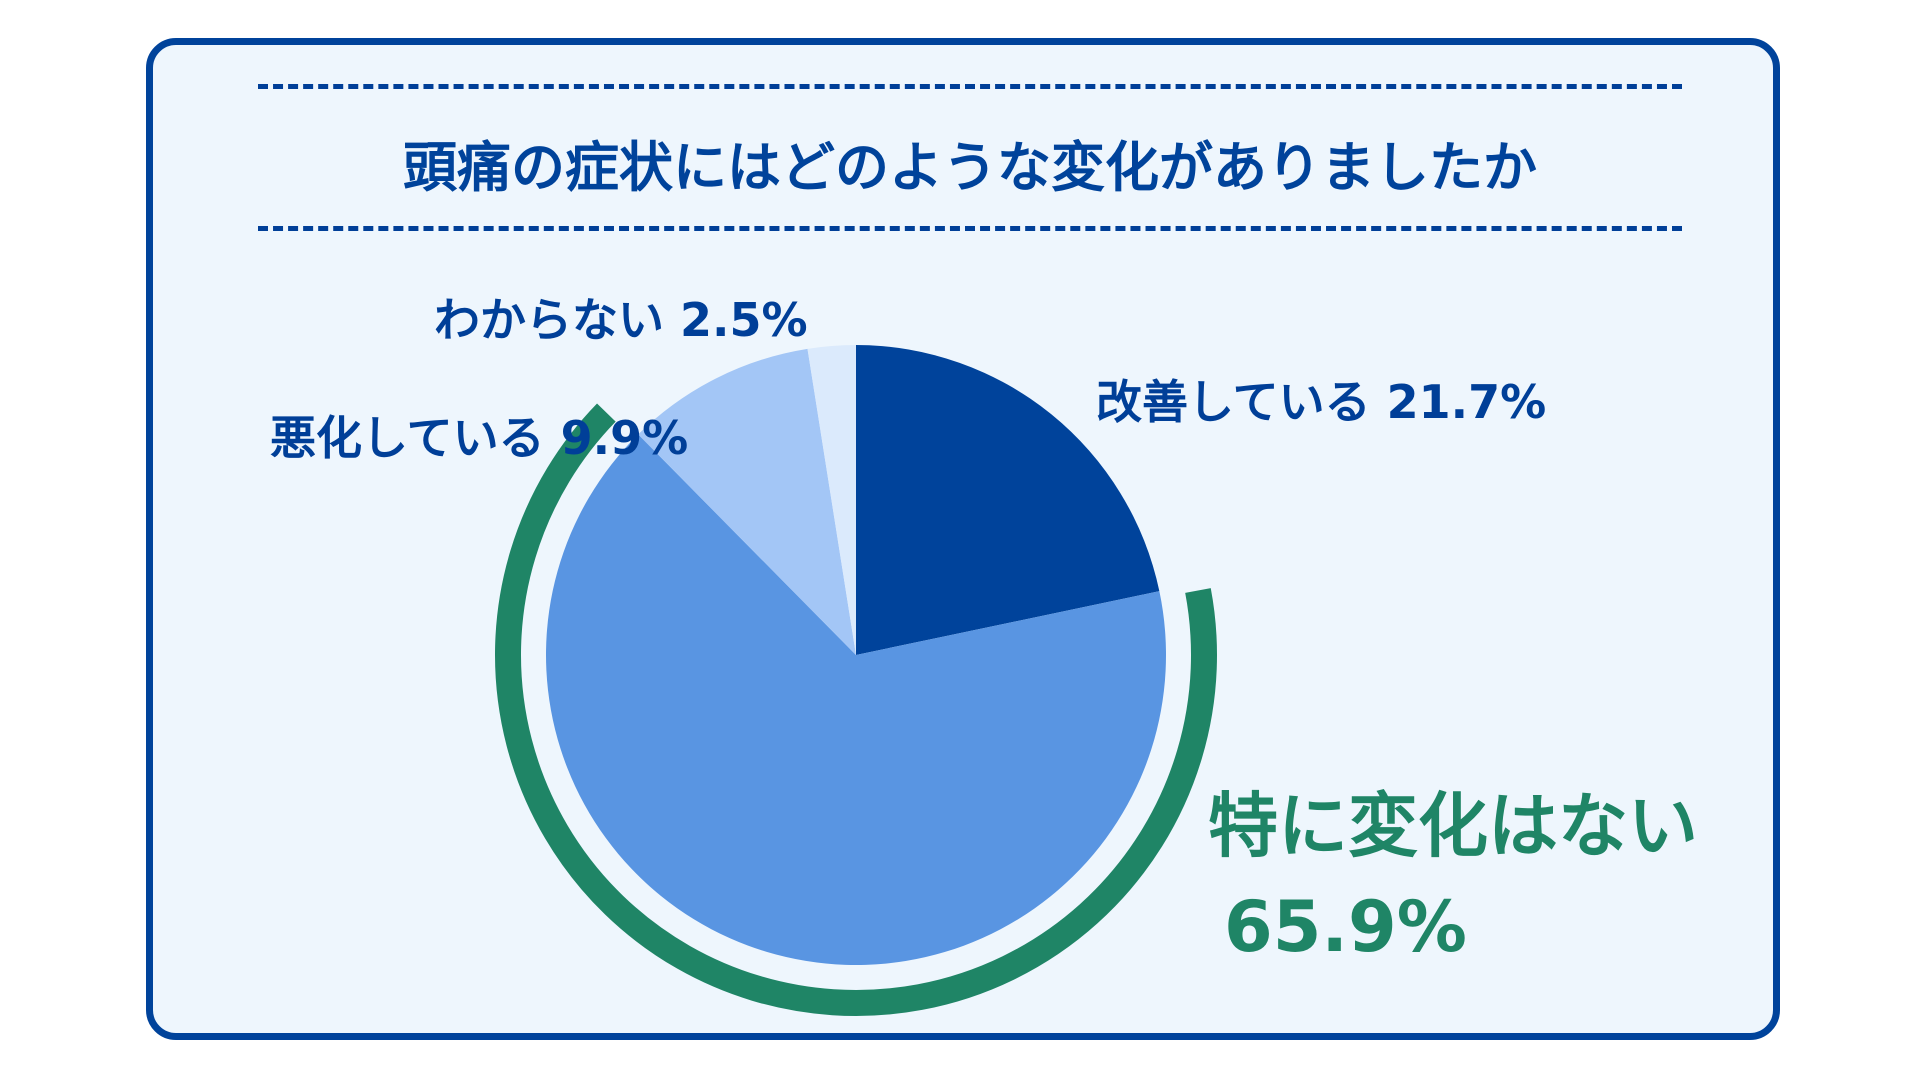  Describe the element at coordinates (970, 167) in the screenshot. I see `chart-title: 頭痛の症状にはどのような変化がありましたか` at that location.